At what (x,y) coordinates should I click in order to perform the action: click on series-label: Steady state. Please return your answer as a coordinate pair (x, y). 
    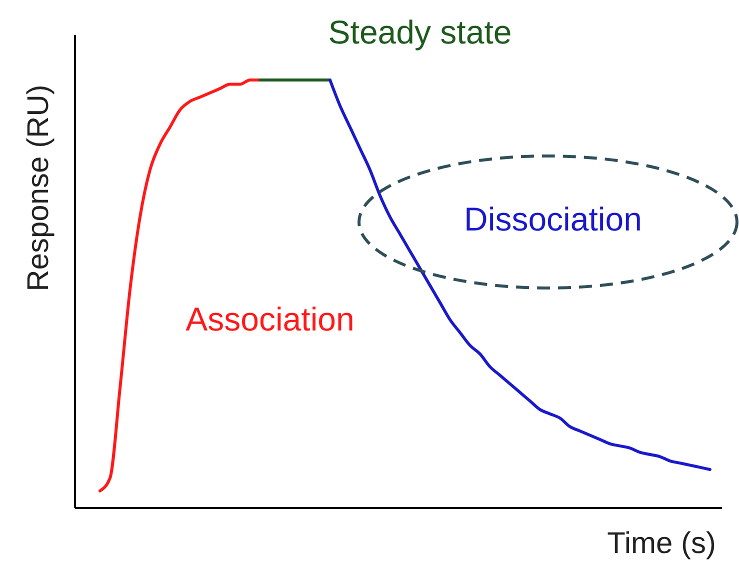
    Looking at the image, I should click on (420, 32).